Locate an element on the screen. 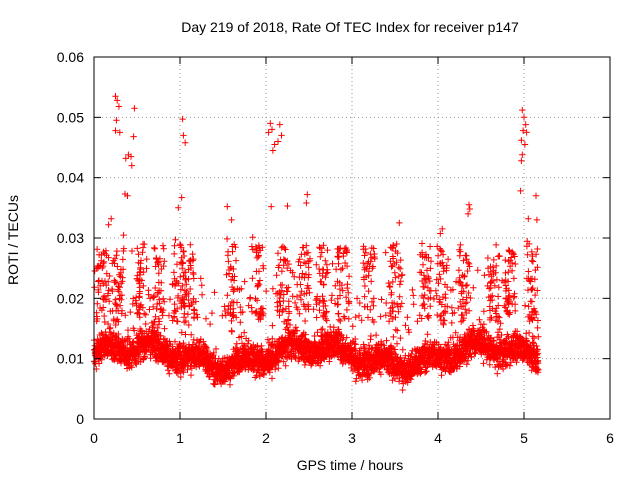 The width and height of the screenshot is (640, 480). x-tick-label: 3 is located at coordinates (352, 438).